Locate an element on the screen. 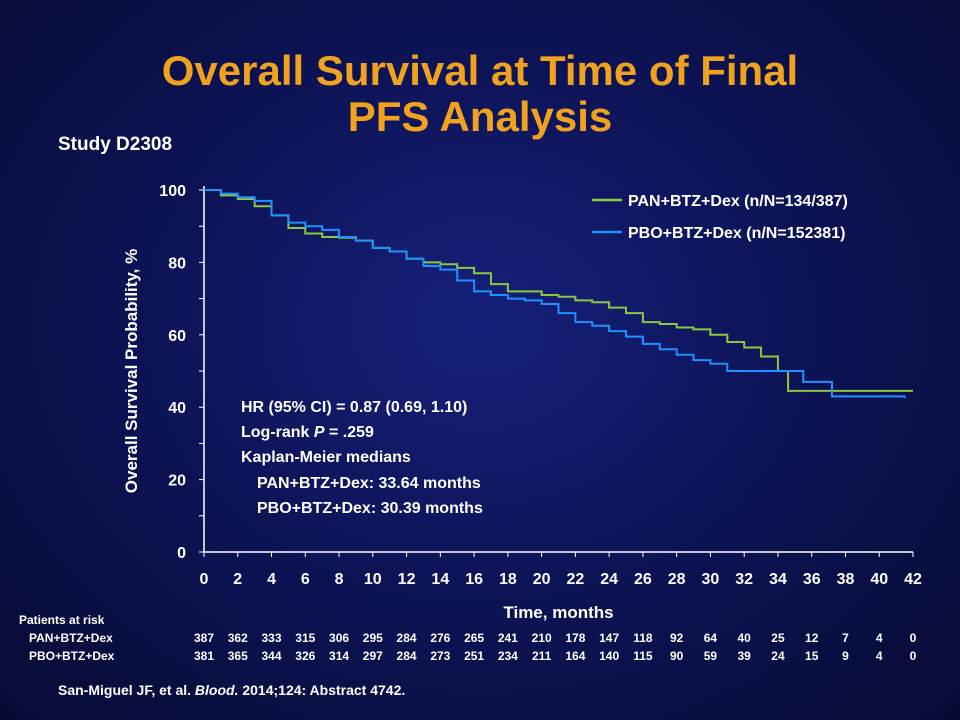 The width and height of the screenshot is (960, 720). title-line-1: Overall Survival at Time of Final is located at coordinates (480, 70).